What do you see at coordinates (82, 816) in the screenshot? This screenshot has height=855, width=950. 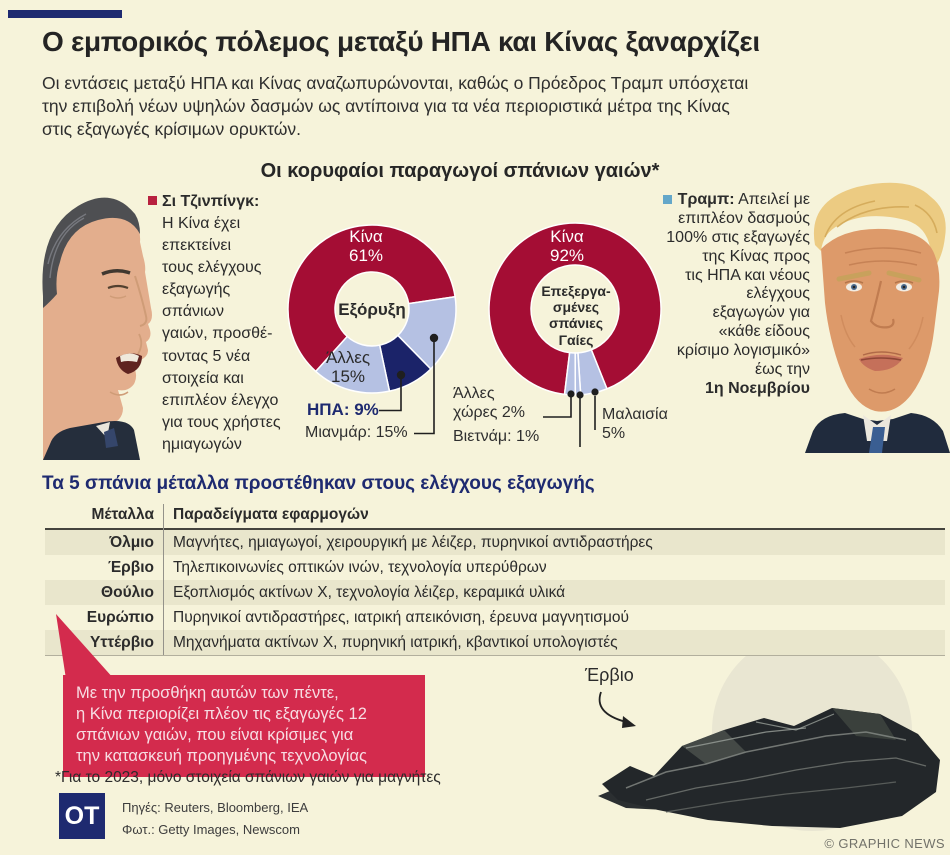 I see `ot-logo: OT` at bounding box center [82, 816].